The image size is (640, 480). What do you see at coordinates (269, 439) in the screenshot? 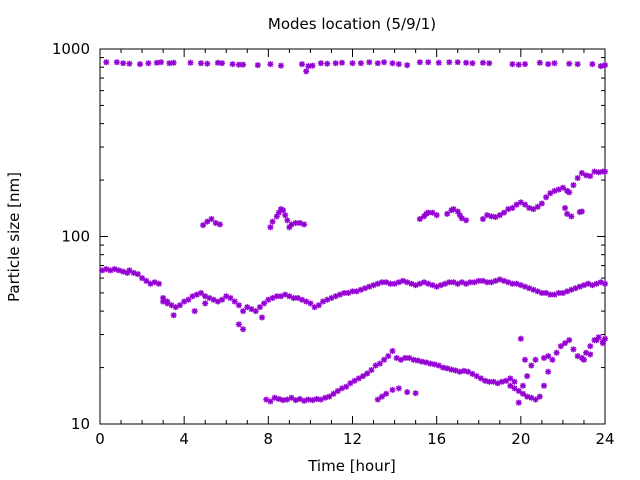
I see `x-tick-label: 8` at bounding box center [269, 439].